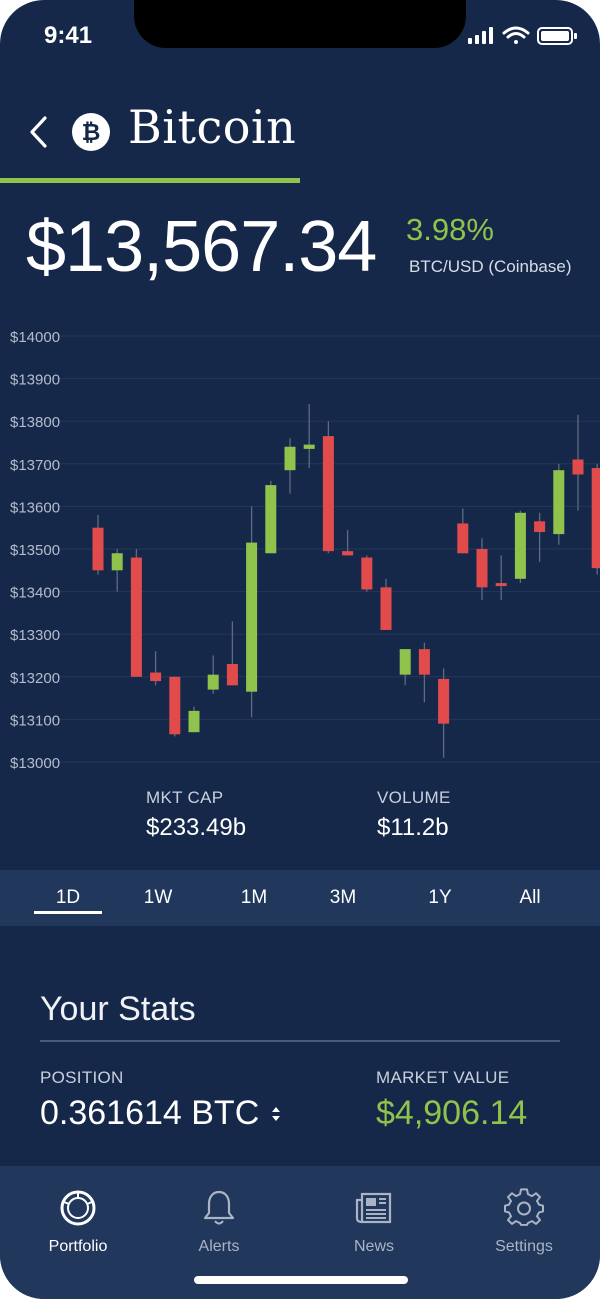  Describe the element at coordinates (524, 1222) in the screenshot. I see `tab-settings: Settings` at that location.